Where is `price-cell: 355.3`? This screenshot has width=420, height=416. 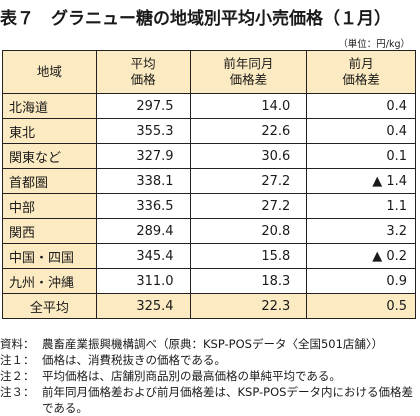
price-cell: 355.3 is located at coordinates (143, 131).